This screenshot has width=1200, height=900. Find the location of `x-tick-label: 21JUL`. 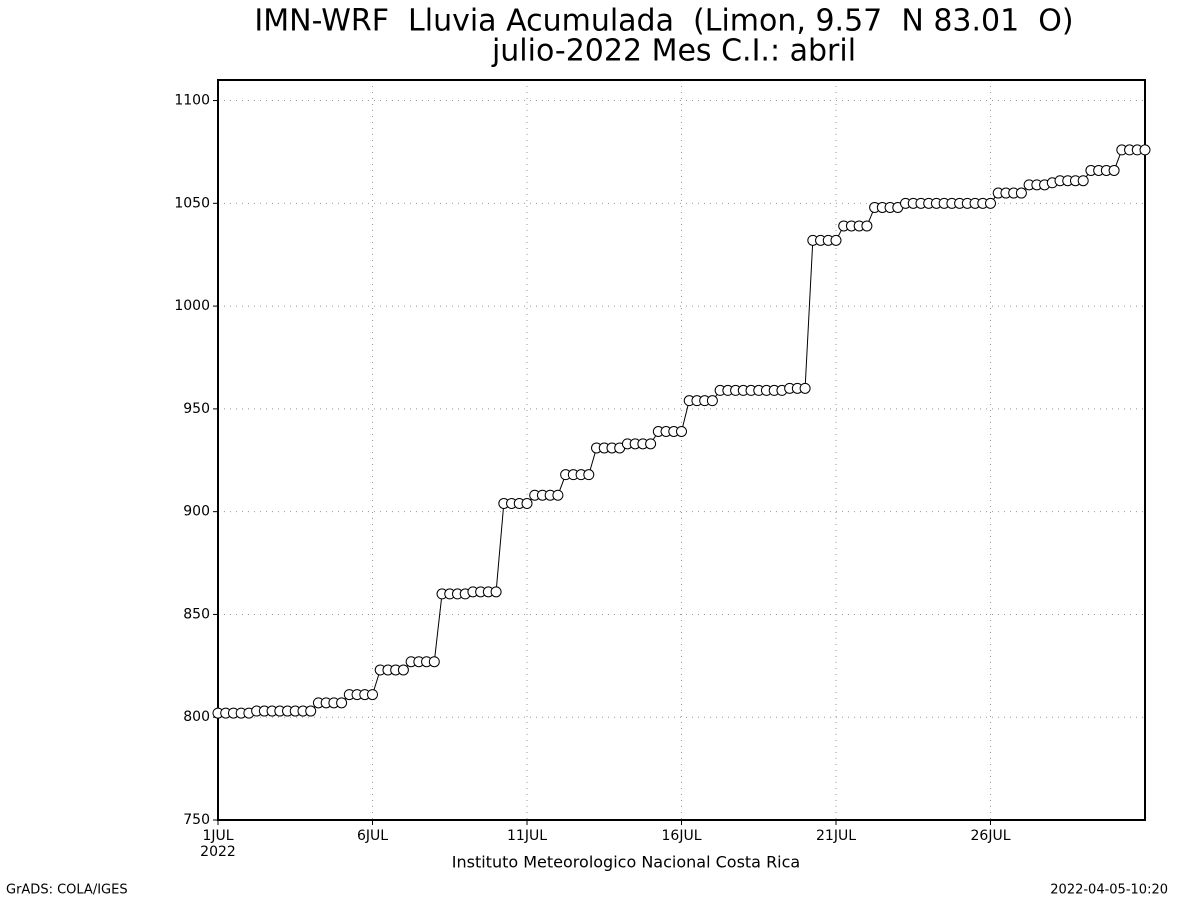

x-tick-label: 21JUL is located at coordinates (836, 836).